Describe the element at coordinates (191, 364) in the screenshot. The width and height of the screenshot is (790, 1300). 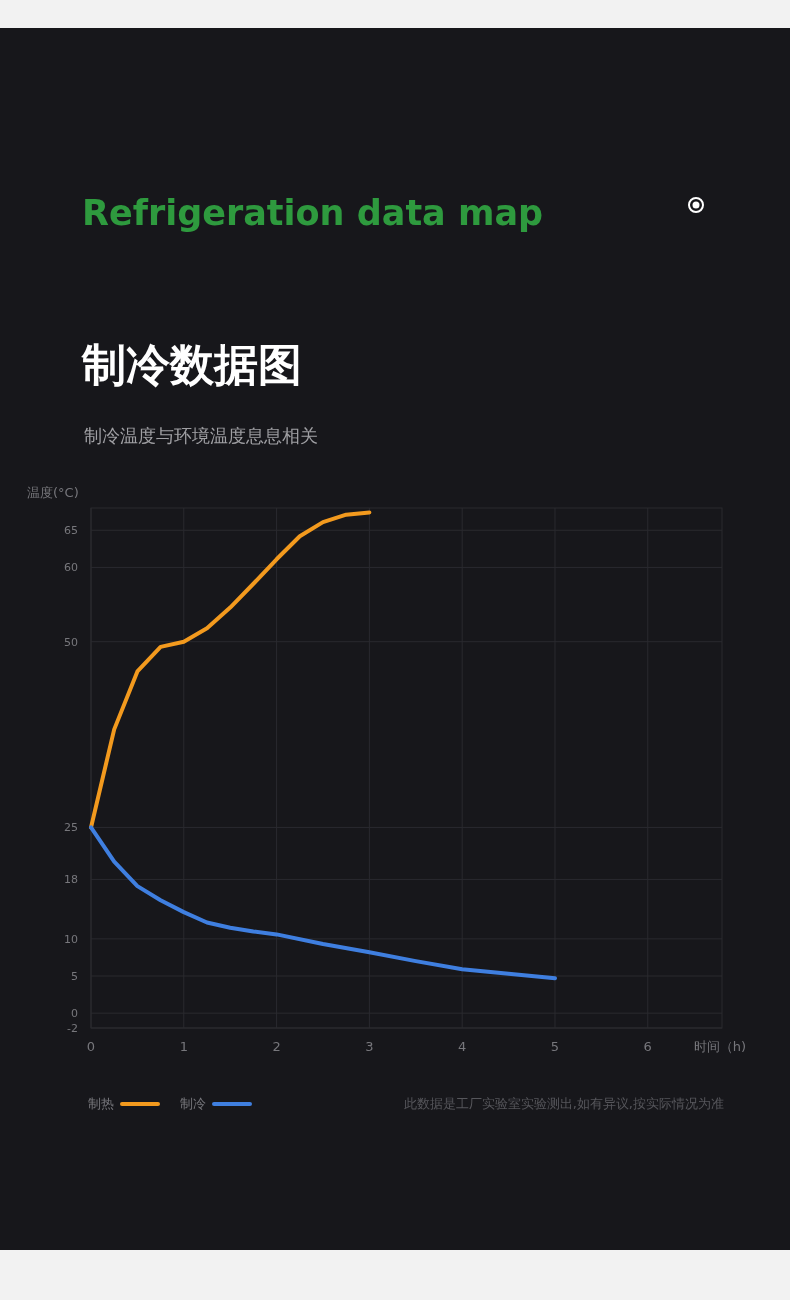
I see `chart-subtitle: 制冷数据图` at that location.